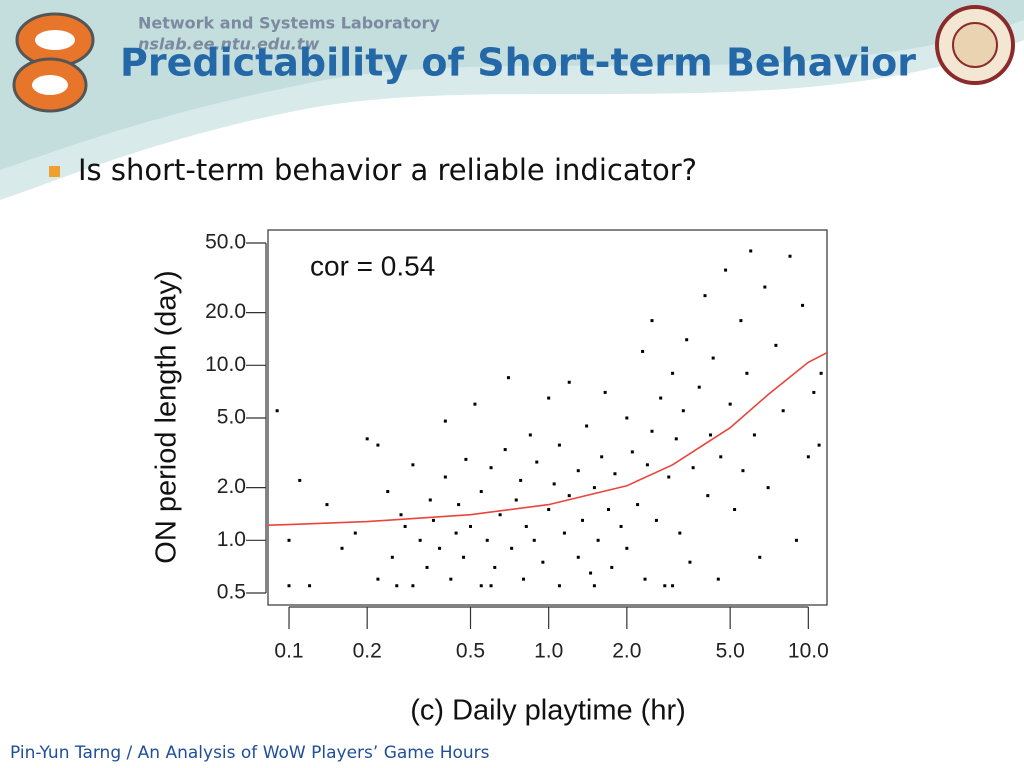 This screenshot has height=768, width=1024. What do you see at coordinates (548, 711) in the screenshot?
I see `x-axis-label: (c) Daily playtime (hr)` at bounding box center [548, 711].